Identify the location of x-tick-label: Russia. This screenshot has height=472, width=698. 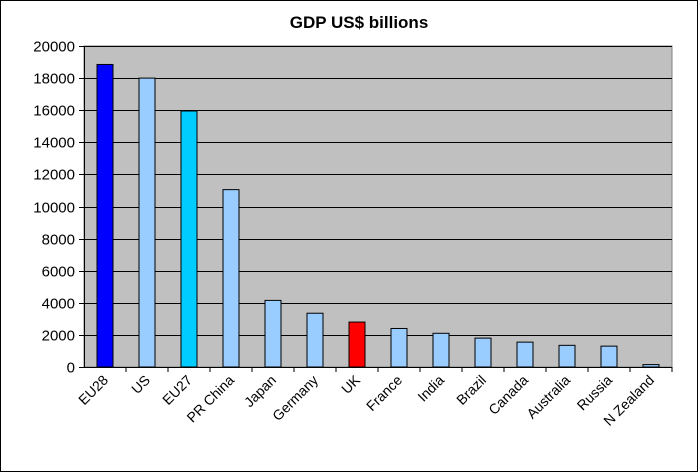
(595, 393).